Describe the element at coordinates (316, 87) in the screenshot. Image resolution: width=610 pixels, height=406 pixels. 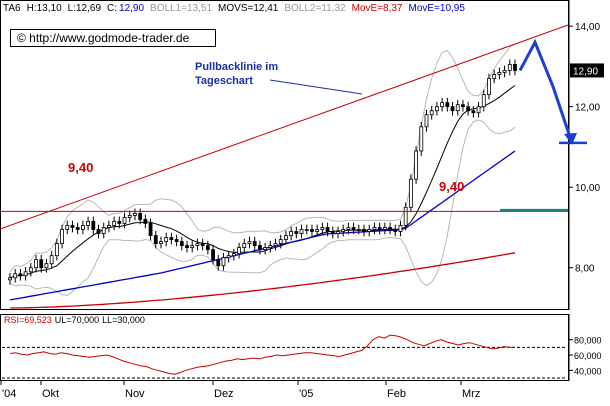
I see `annotation-pointer` at that location.